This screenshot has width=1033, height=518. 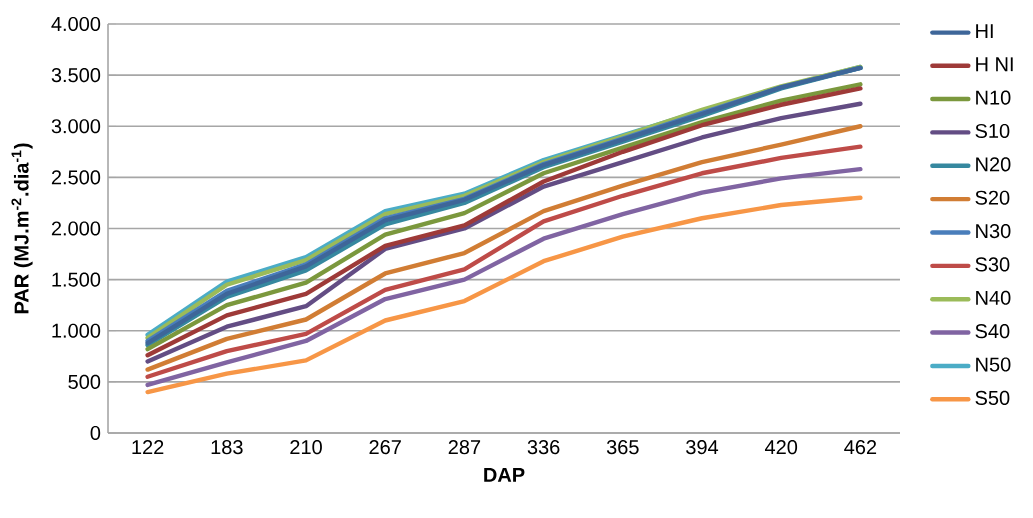 I want to click on legend-label: H NI, so click(x=994, y=64).